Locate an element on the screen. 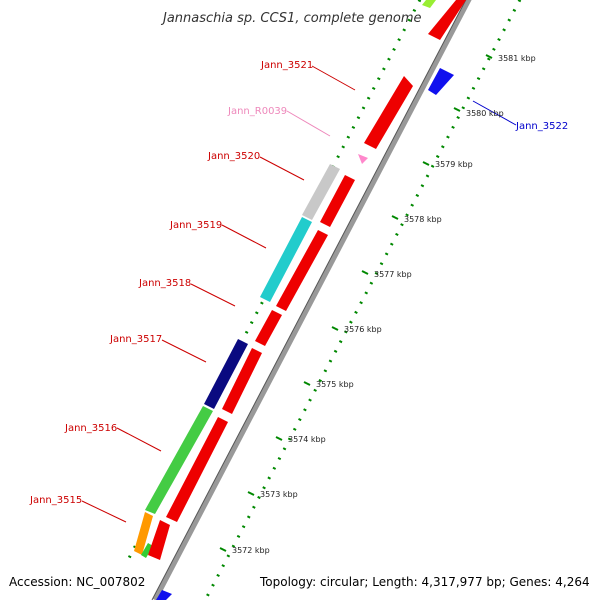 This screenshot has height=600, width=600. kbp-label-3576: 3576 kbp is located at coordinates (363, 329).